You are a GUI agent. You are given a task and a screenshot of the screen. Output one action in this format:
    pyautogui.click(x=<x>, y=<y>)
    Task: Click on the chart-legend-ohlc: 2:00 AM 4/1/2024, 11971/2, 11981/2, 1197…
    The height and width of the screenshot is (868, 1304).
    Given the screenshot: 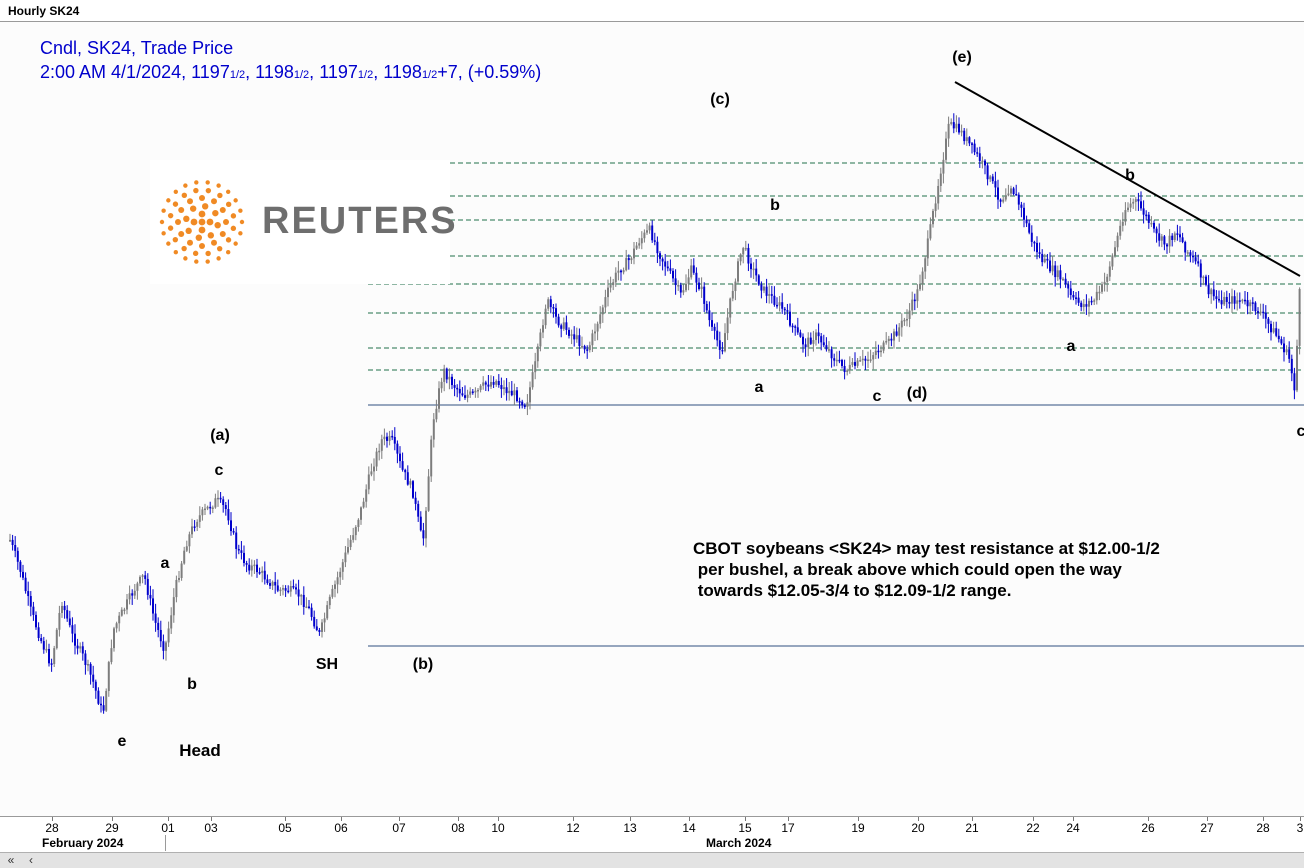 What is the action you would take?
    pyautogui.click(x=290, y=72)
    